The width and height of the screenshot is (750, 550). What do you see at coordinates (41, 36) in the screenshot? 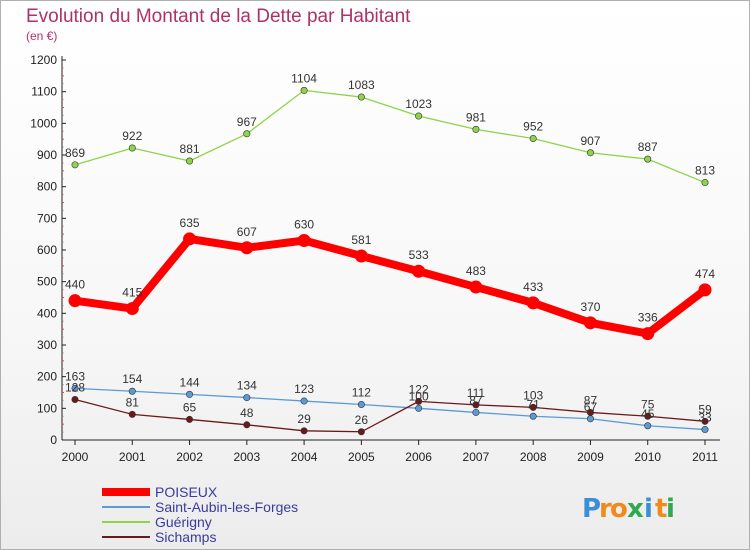
I see `chart-subtitle: (en €)` at bounding box center [41, 36].